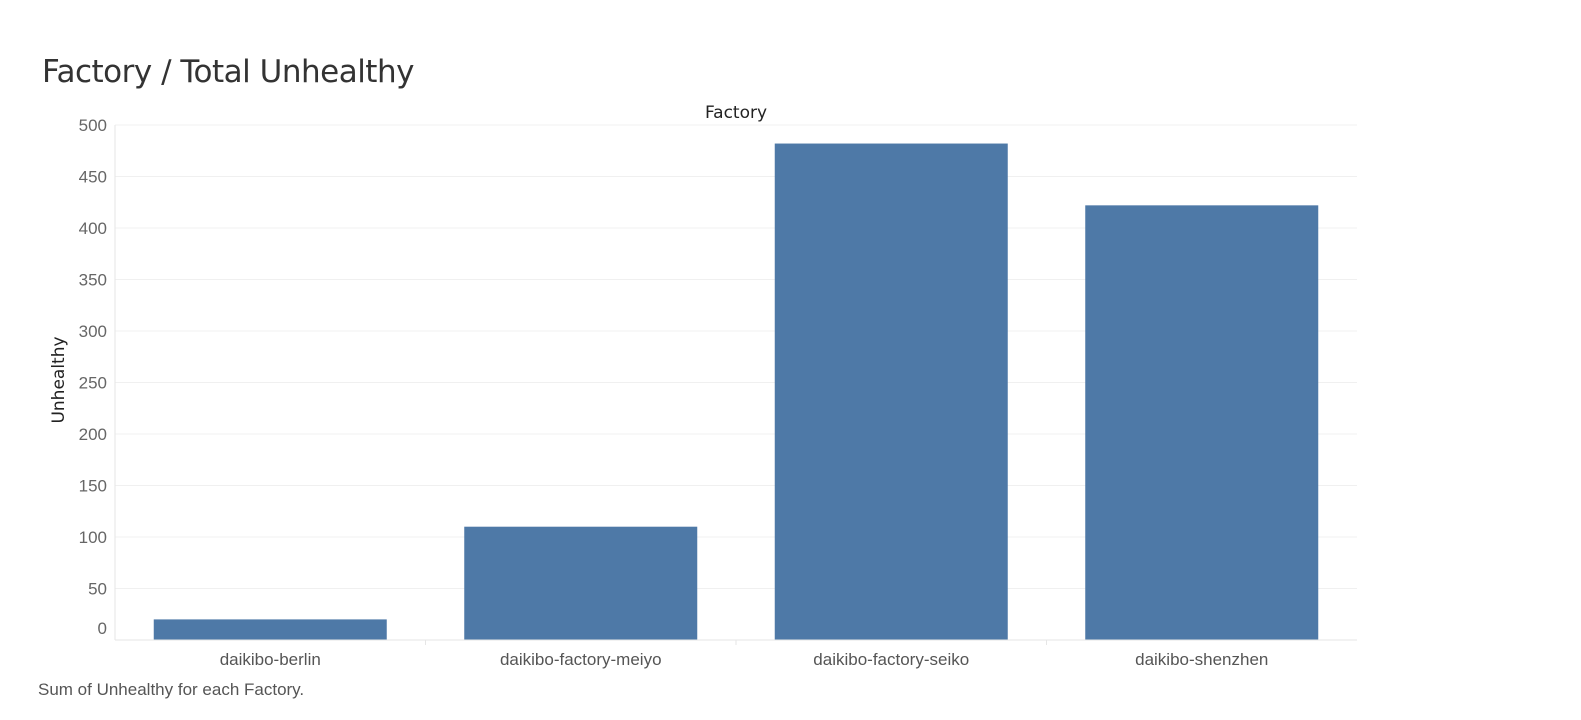 This screenshot has width=1581, height=720. Describe the element at coordinates (59, 379) in the screenshot. I see `y-axis-title: Unhealthy` at that location.